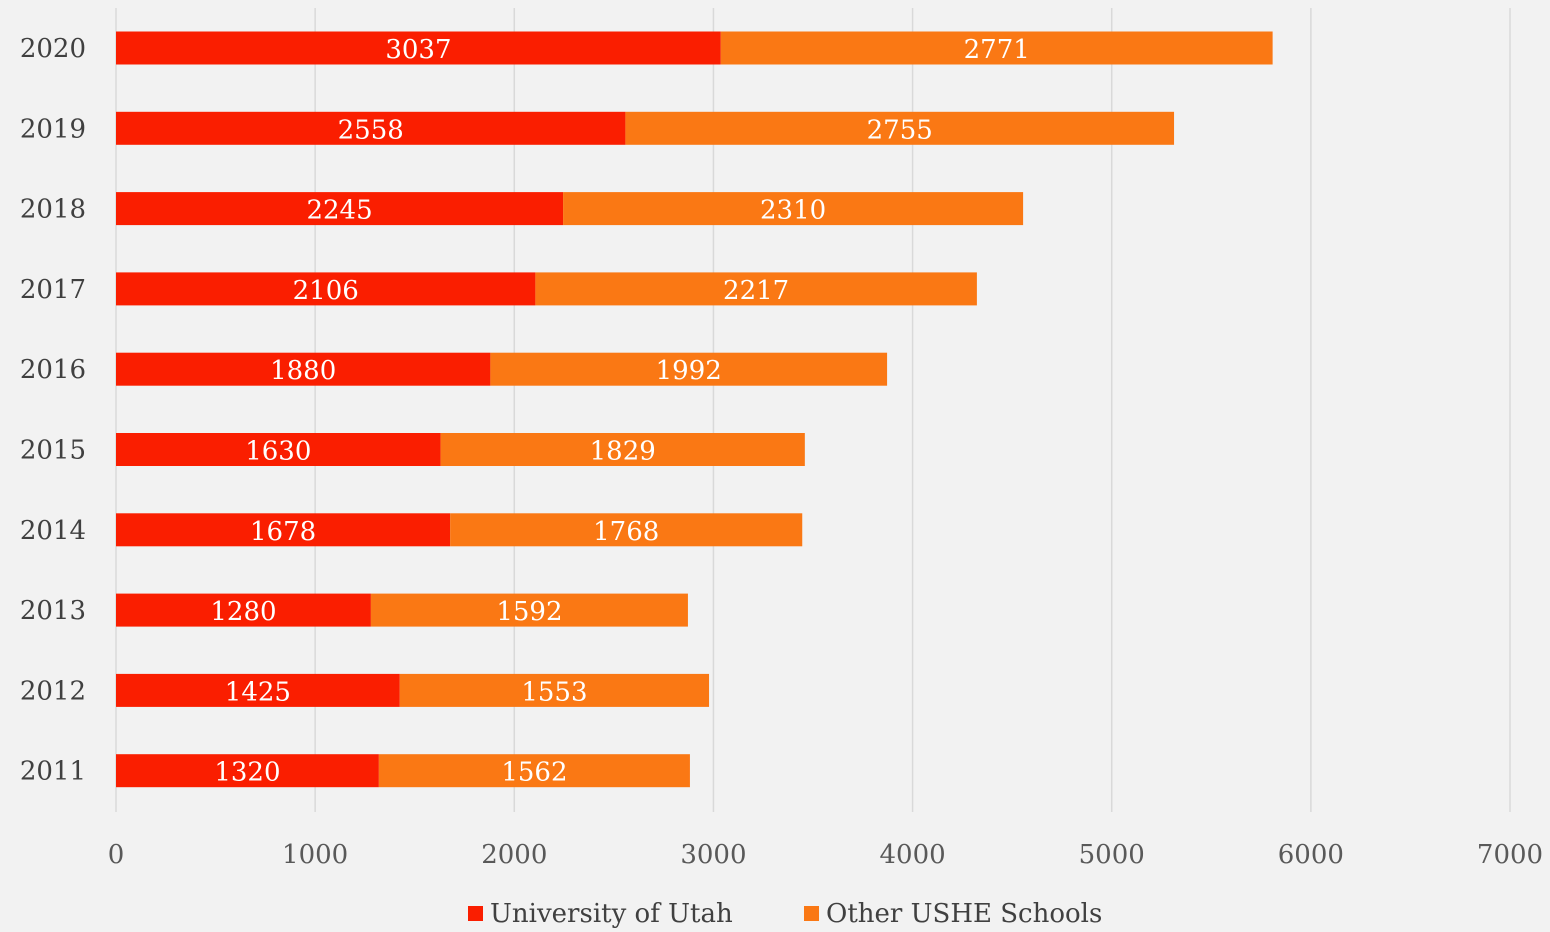 The height and width of the screenshot is (932, 1550). What do you see at coordinates (53, 210) in the screenshot?
I see `category-label: 2018` at bounding box center [53, 210].